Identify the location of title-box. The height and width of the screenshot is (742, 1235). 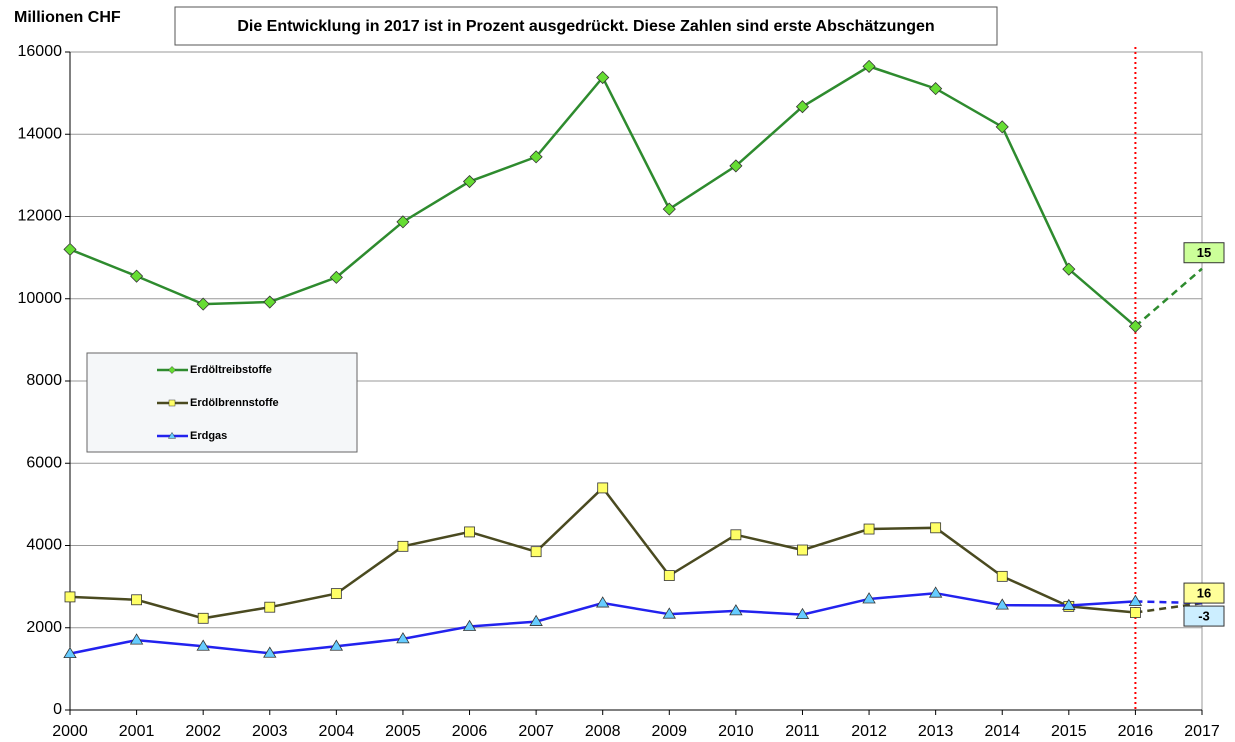
(586, 26).